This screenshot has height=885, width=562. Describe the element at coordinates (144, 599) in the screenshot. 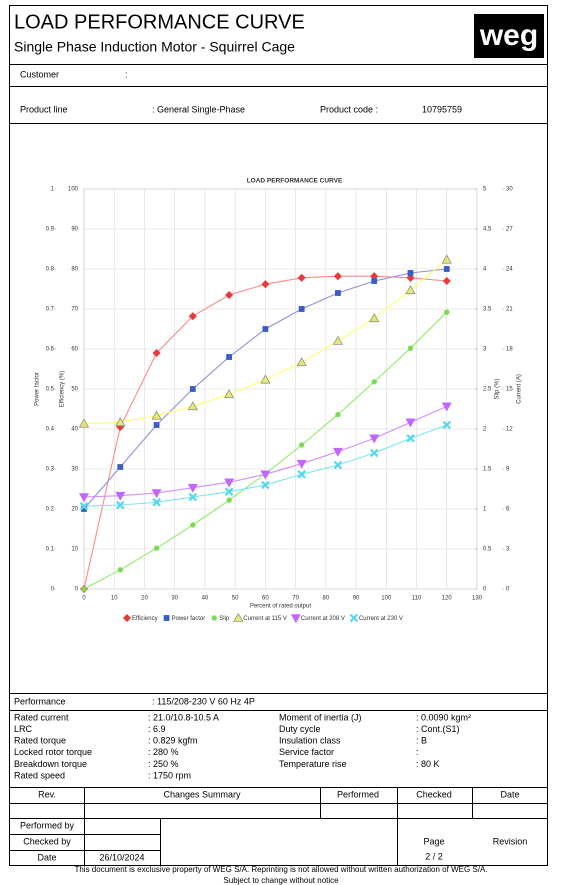

I see `x-tick-label: 20` at that location.